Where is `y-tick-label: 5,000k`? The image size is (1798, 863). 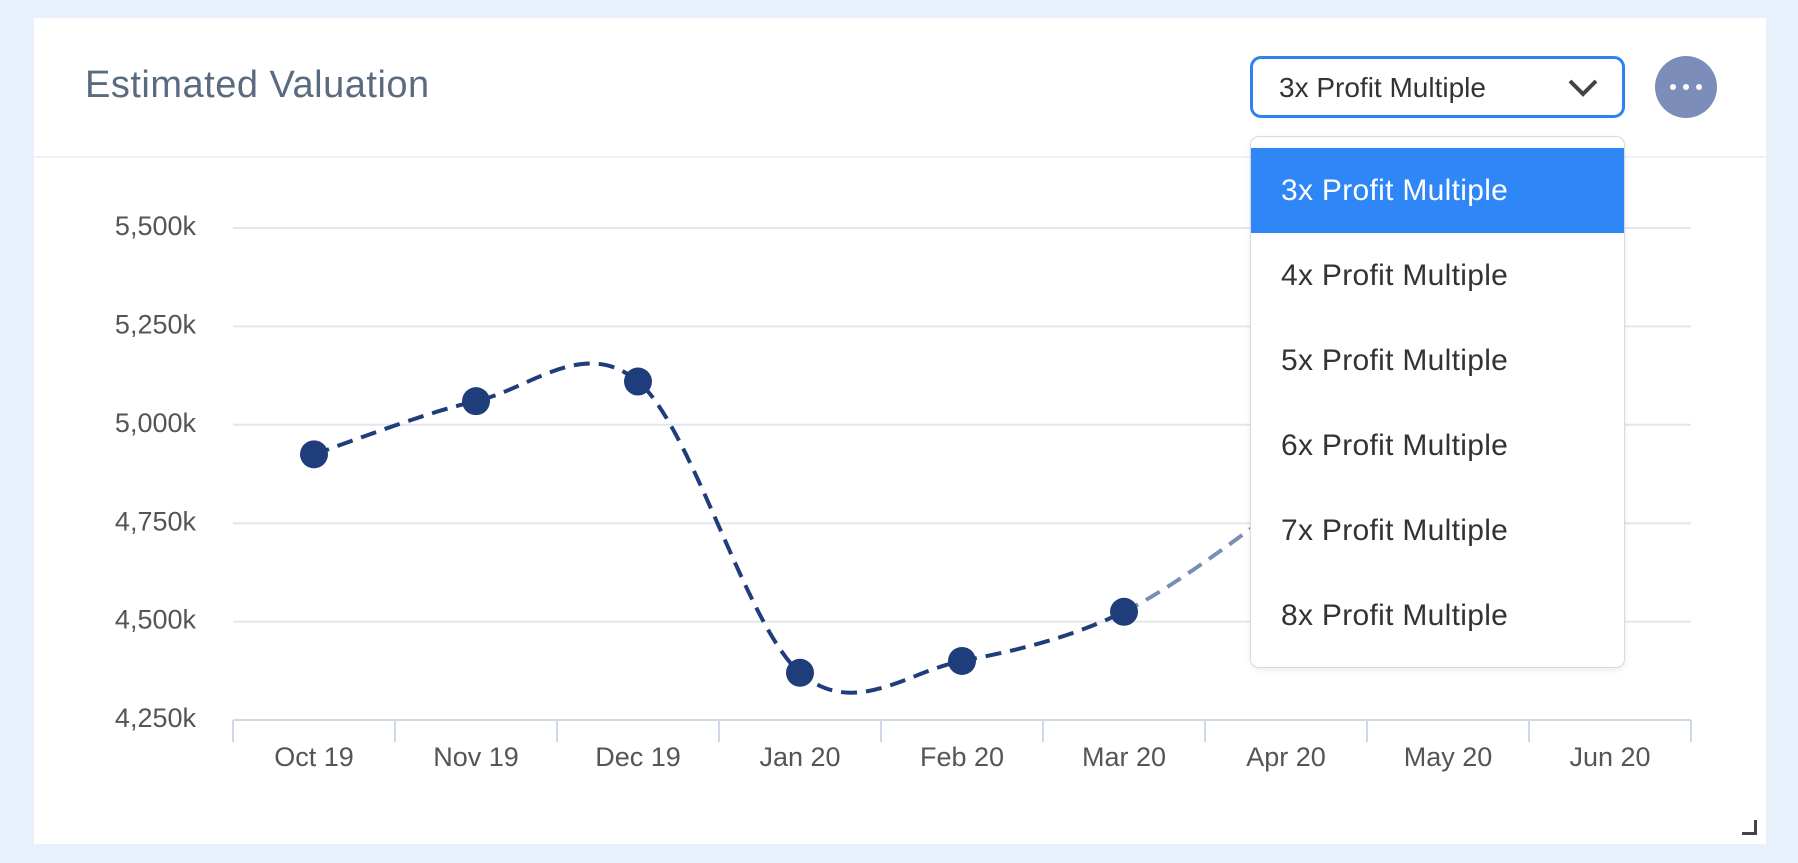
y-tick-label: 5,000k is located at coordinates (156, 423).